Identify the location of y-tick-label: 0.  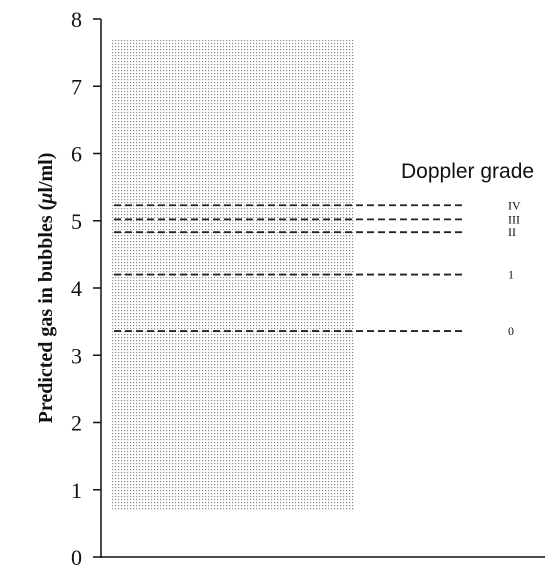
(76, 555).